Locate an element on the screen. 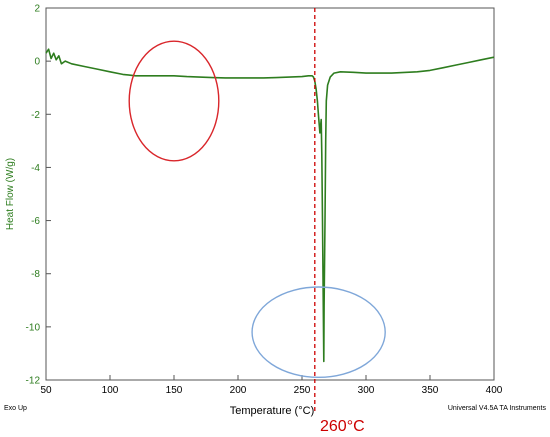  x-tick-label: 250 is located at coordinates (302, 390).